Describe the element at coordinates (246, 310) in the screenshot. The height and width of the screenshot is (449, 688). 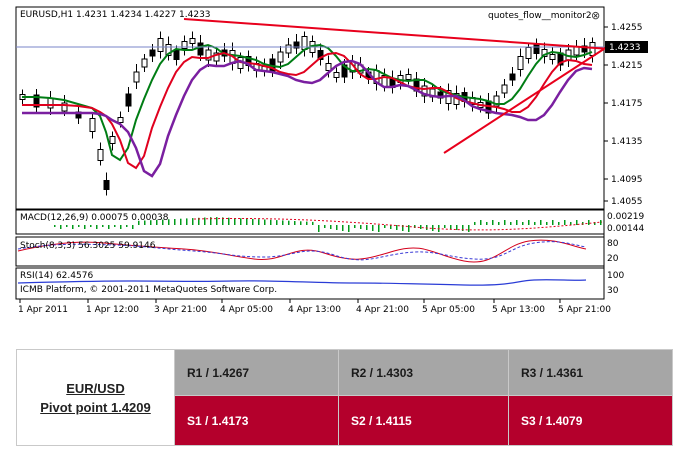
I see `time-tick-label: 4 Apr 05:00` at that location.